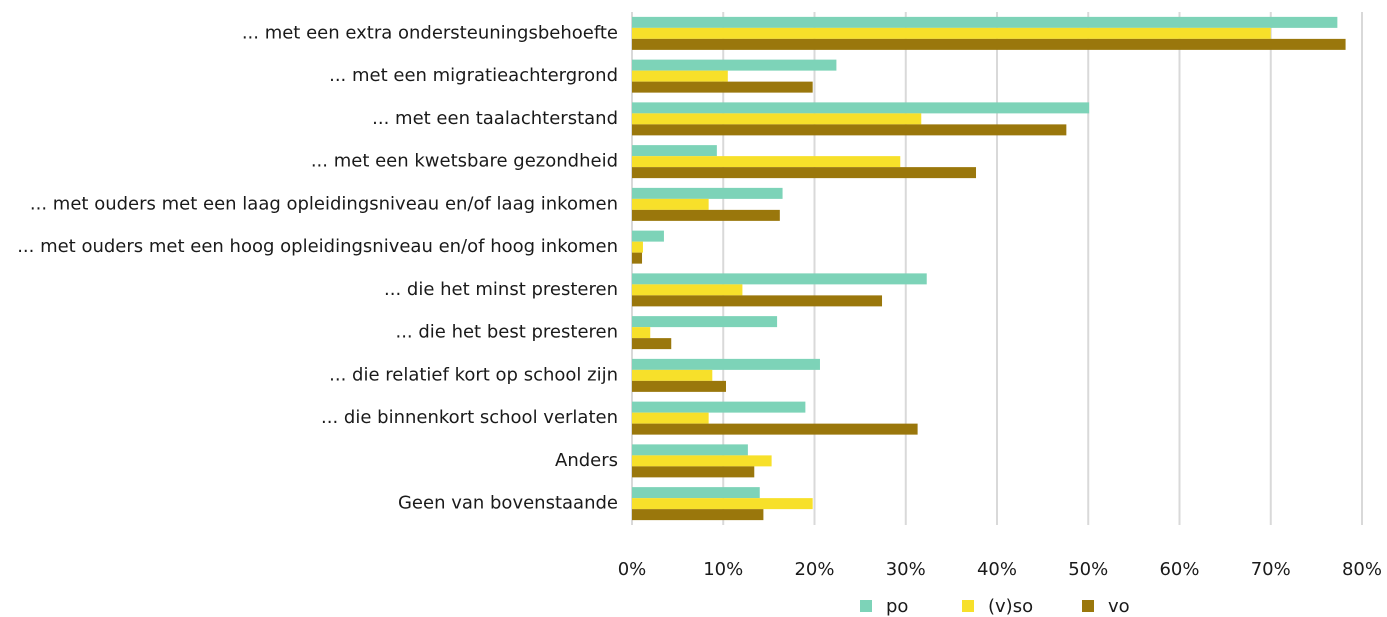 The image size is (1387, 617). I want to click on x-tick-label: 70%, so click(1271, 569).